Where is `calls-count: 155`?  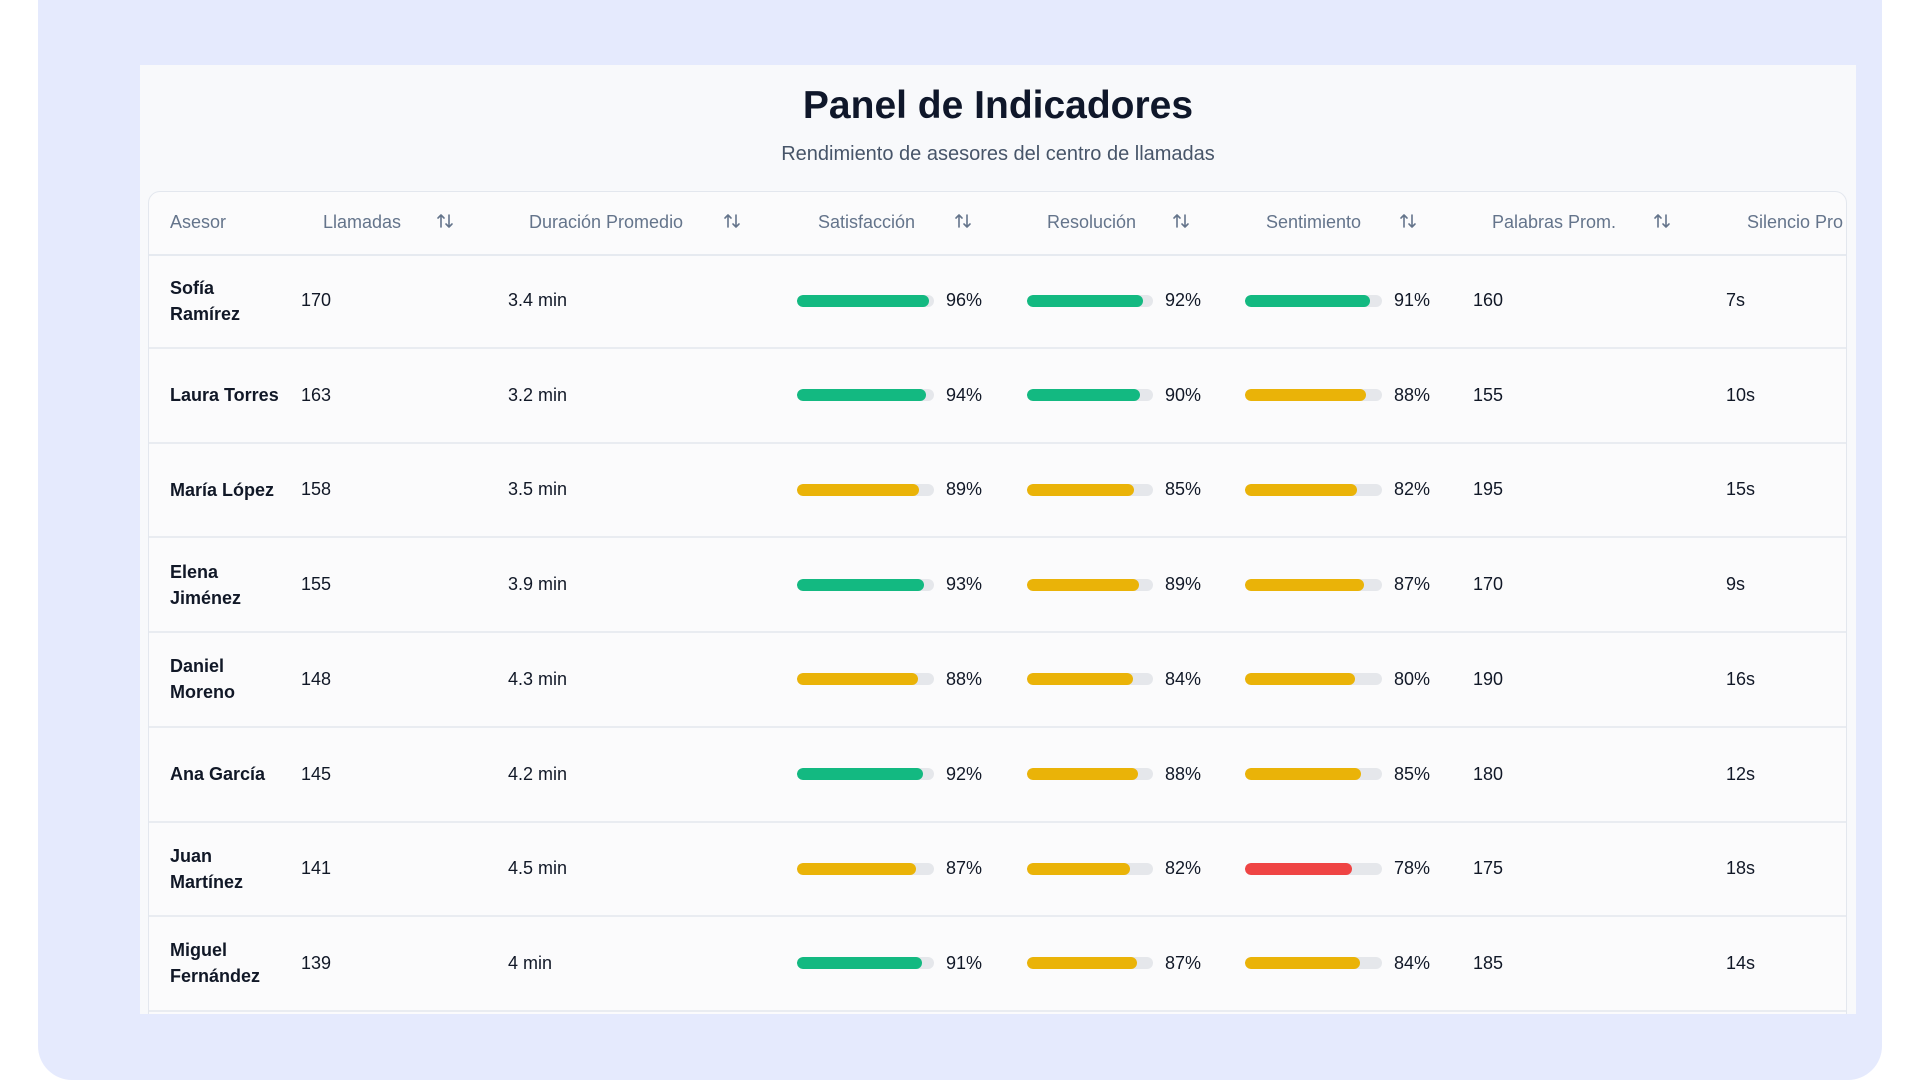 calls-count: 155 is located at coordinates (316, 584).